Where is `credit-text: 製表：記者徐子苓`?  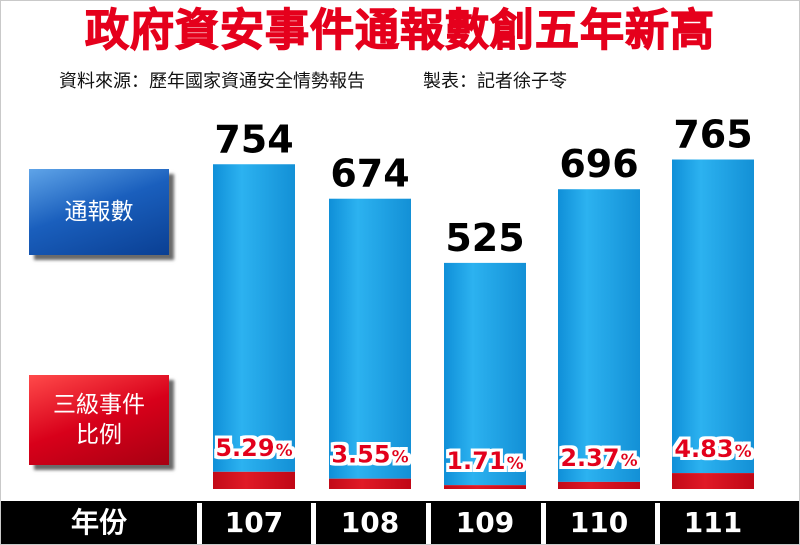 credit-text: 製表：記者徐子苓 is located at coordinates (495, 81).